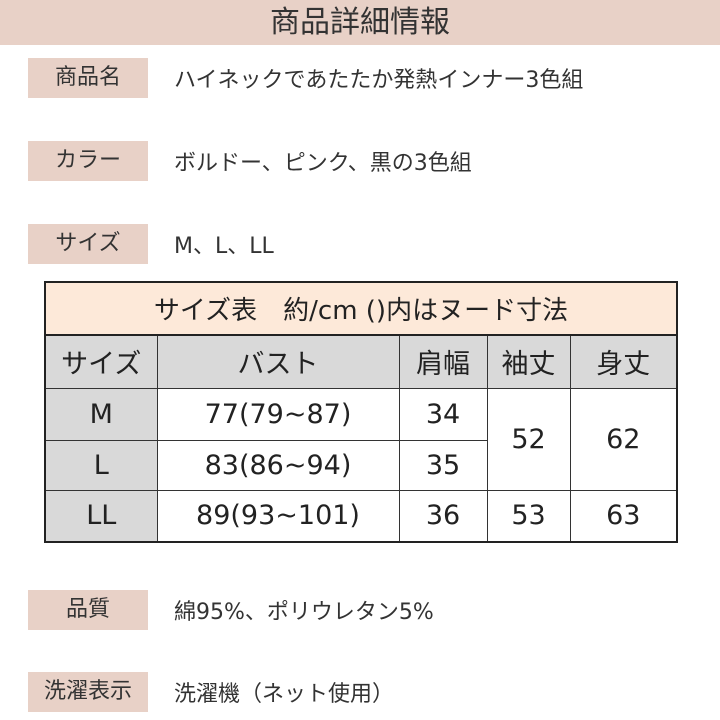  I want to click on table-row: LL 89(93~101) 36 53 63, so click(361, 516).